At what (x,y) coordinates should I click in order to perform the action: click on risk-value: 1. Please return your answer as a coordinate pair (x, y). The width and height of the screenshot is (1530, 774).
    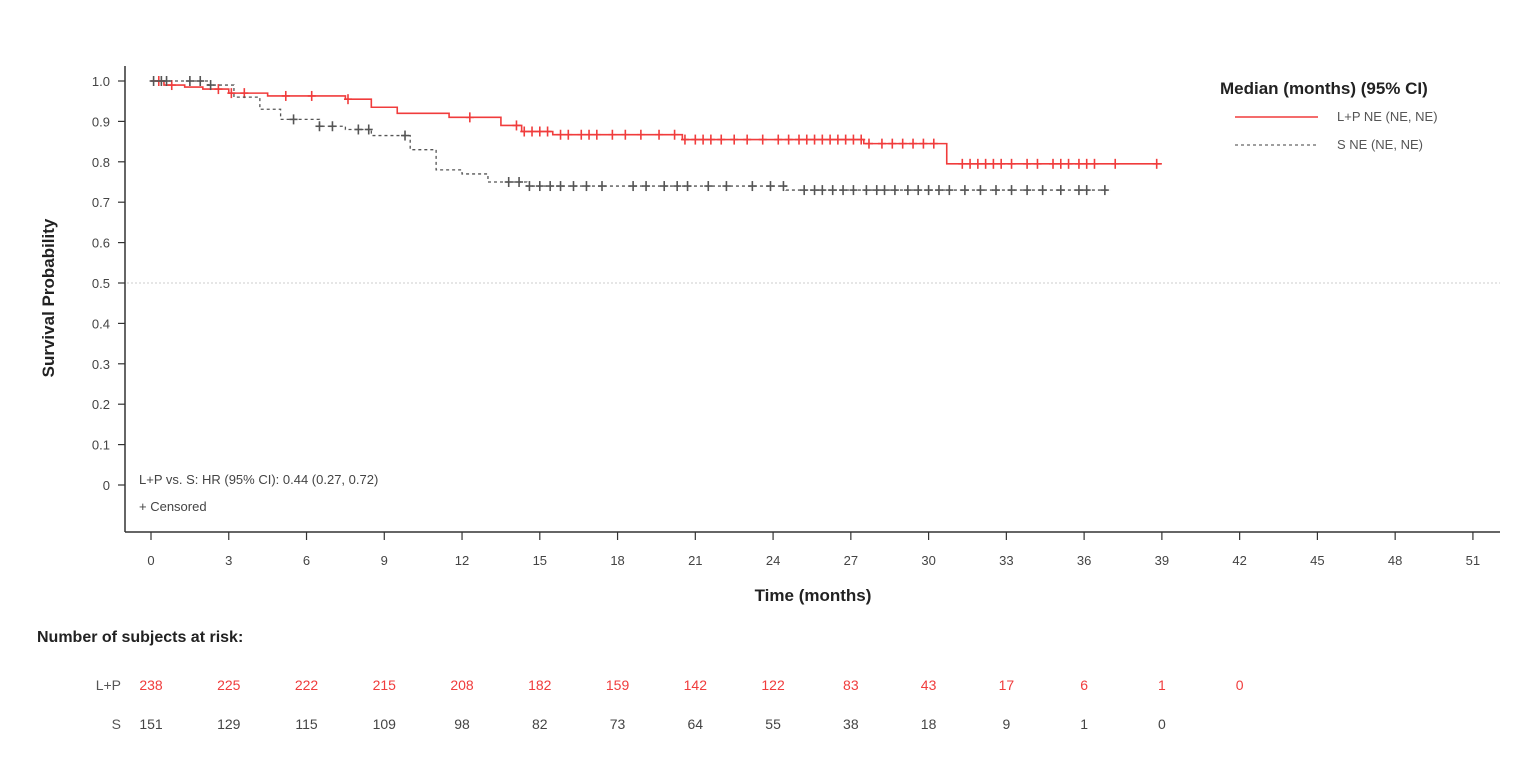
    Looking at the image, I should click on (1162, 685).